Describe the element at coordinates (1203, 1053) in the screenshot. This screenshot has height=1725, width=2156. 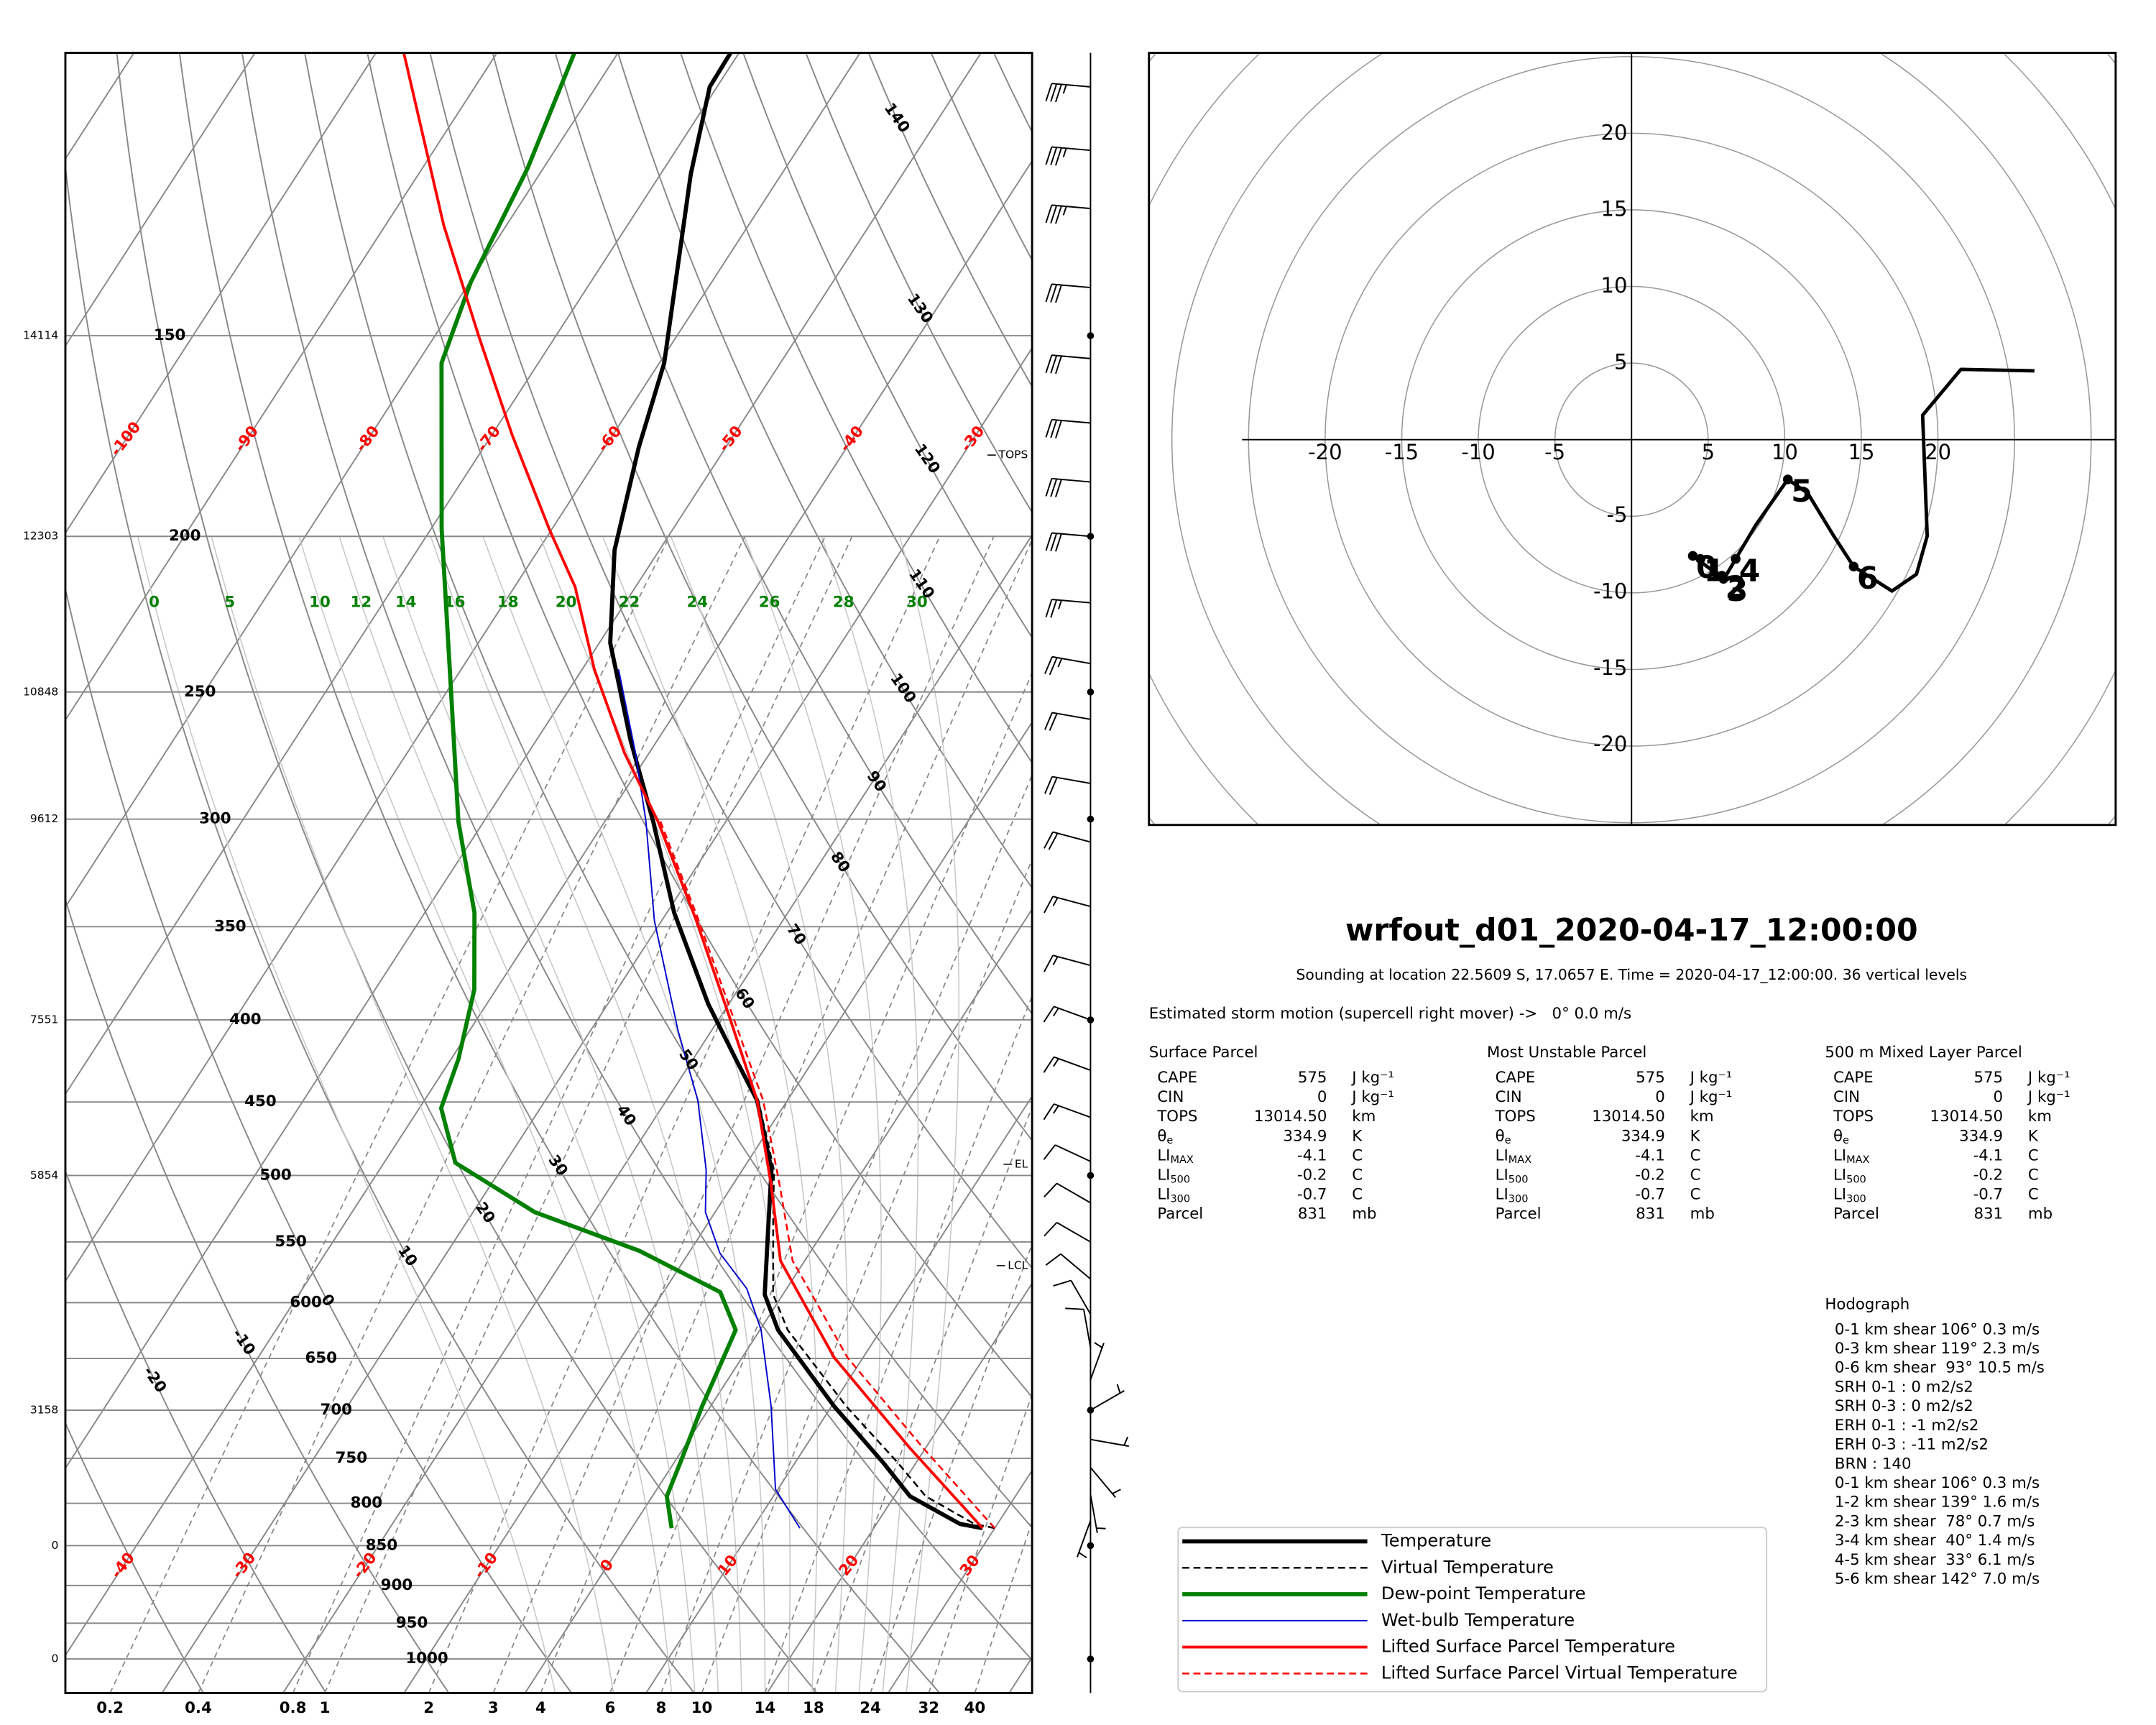
I see `parcel-title: Surface Parcel` at that location.